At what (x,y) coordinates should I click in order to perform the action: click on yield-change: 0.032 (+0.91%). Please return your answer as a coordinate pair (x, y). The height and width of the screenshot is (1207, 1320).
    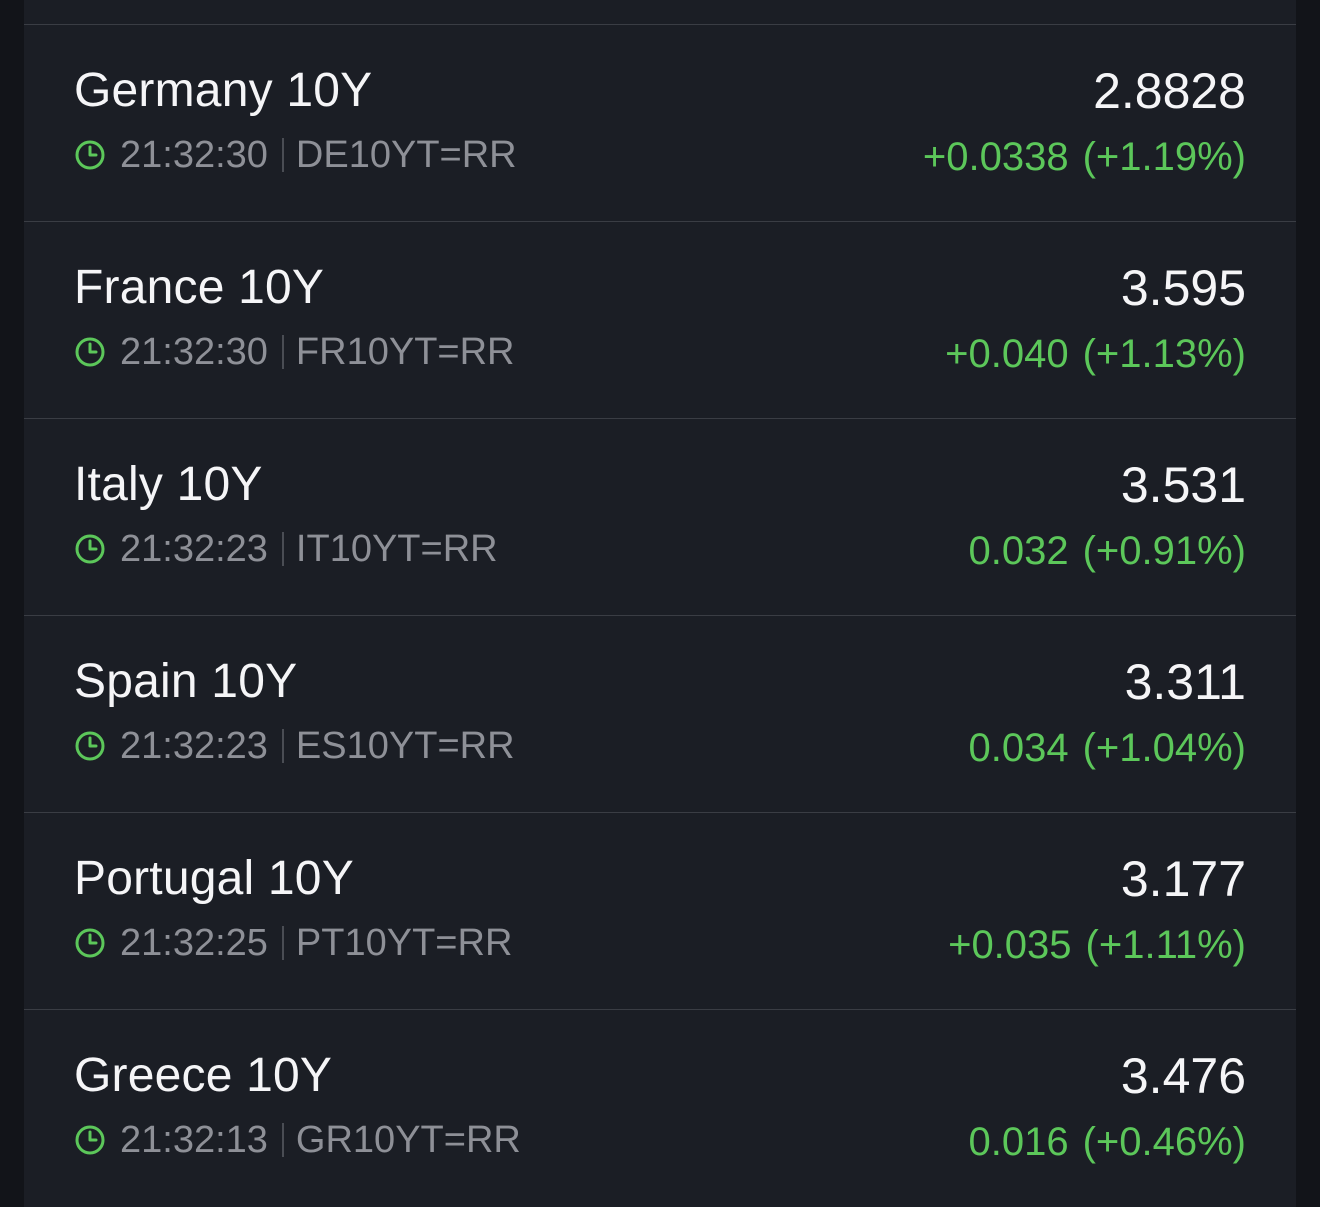
    Looking at the image, I should click on (1107, 551).